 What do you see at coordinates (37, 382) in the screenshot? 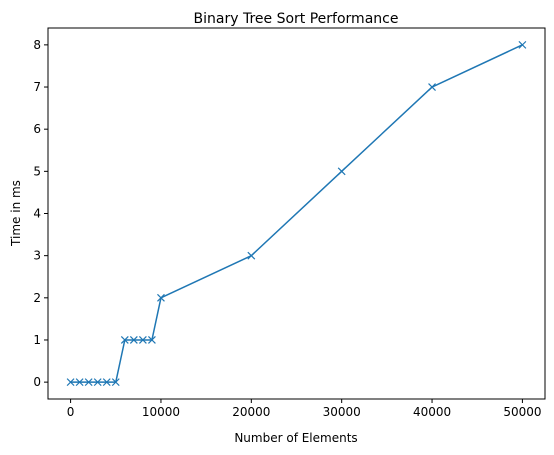
I see `y-tick-label: 0` at bounding box center [37, 382].